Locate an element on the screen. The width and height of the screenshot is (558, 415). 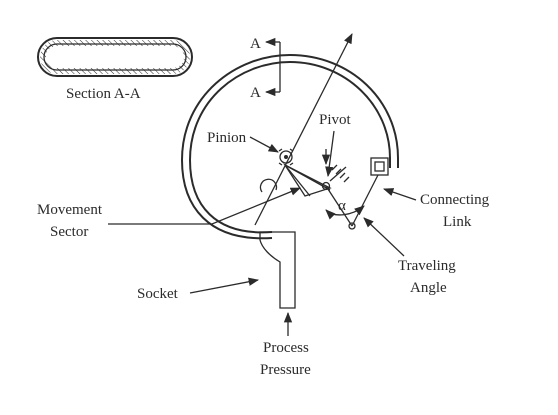
movement-label-line2: Sector is located at coordinates (69, 232).